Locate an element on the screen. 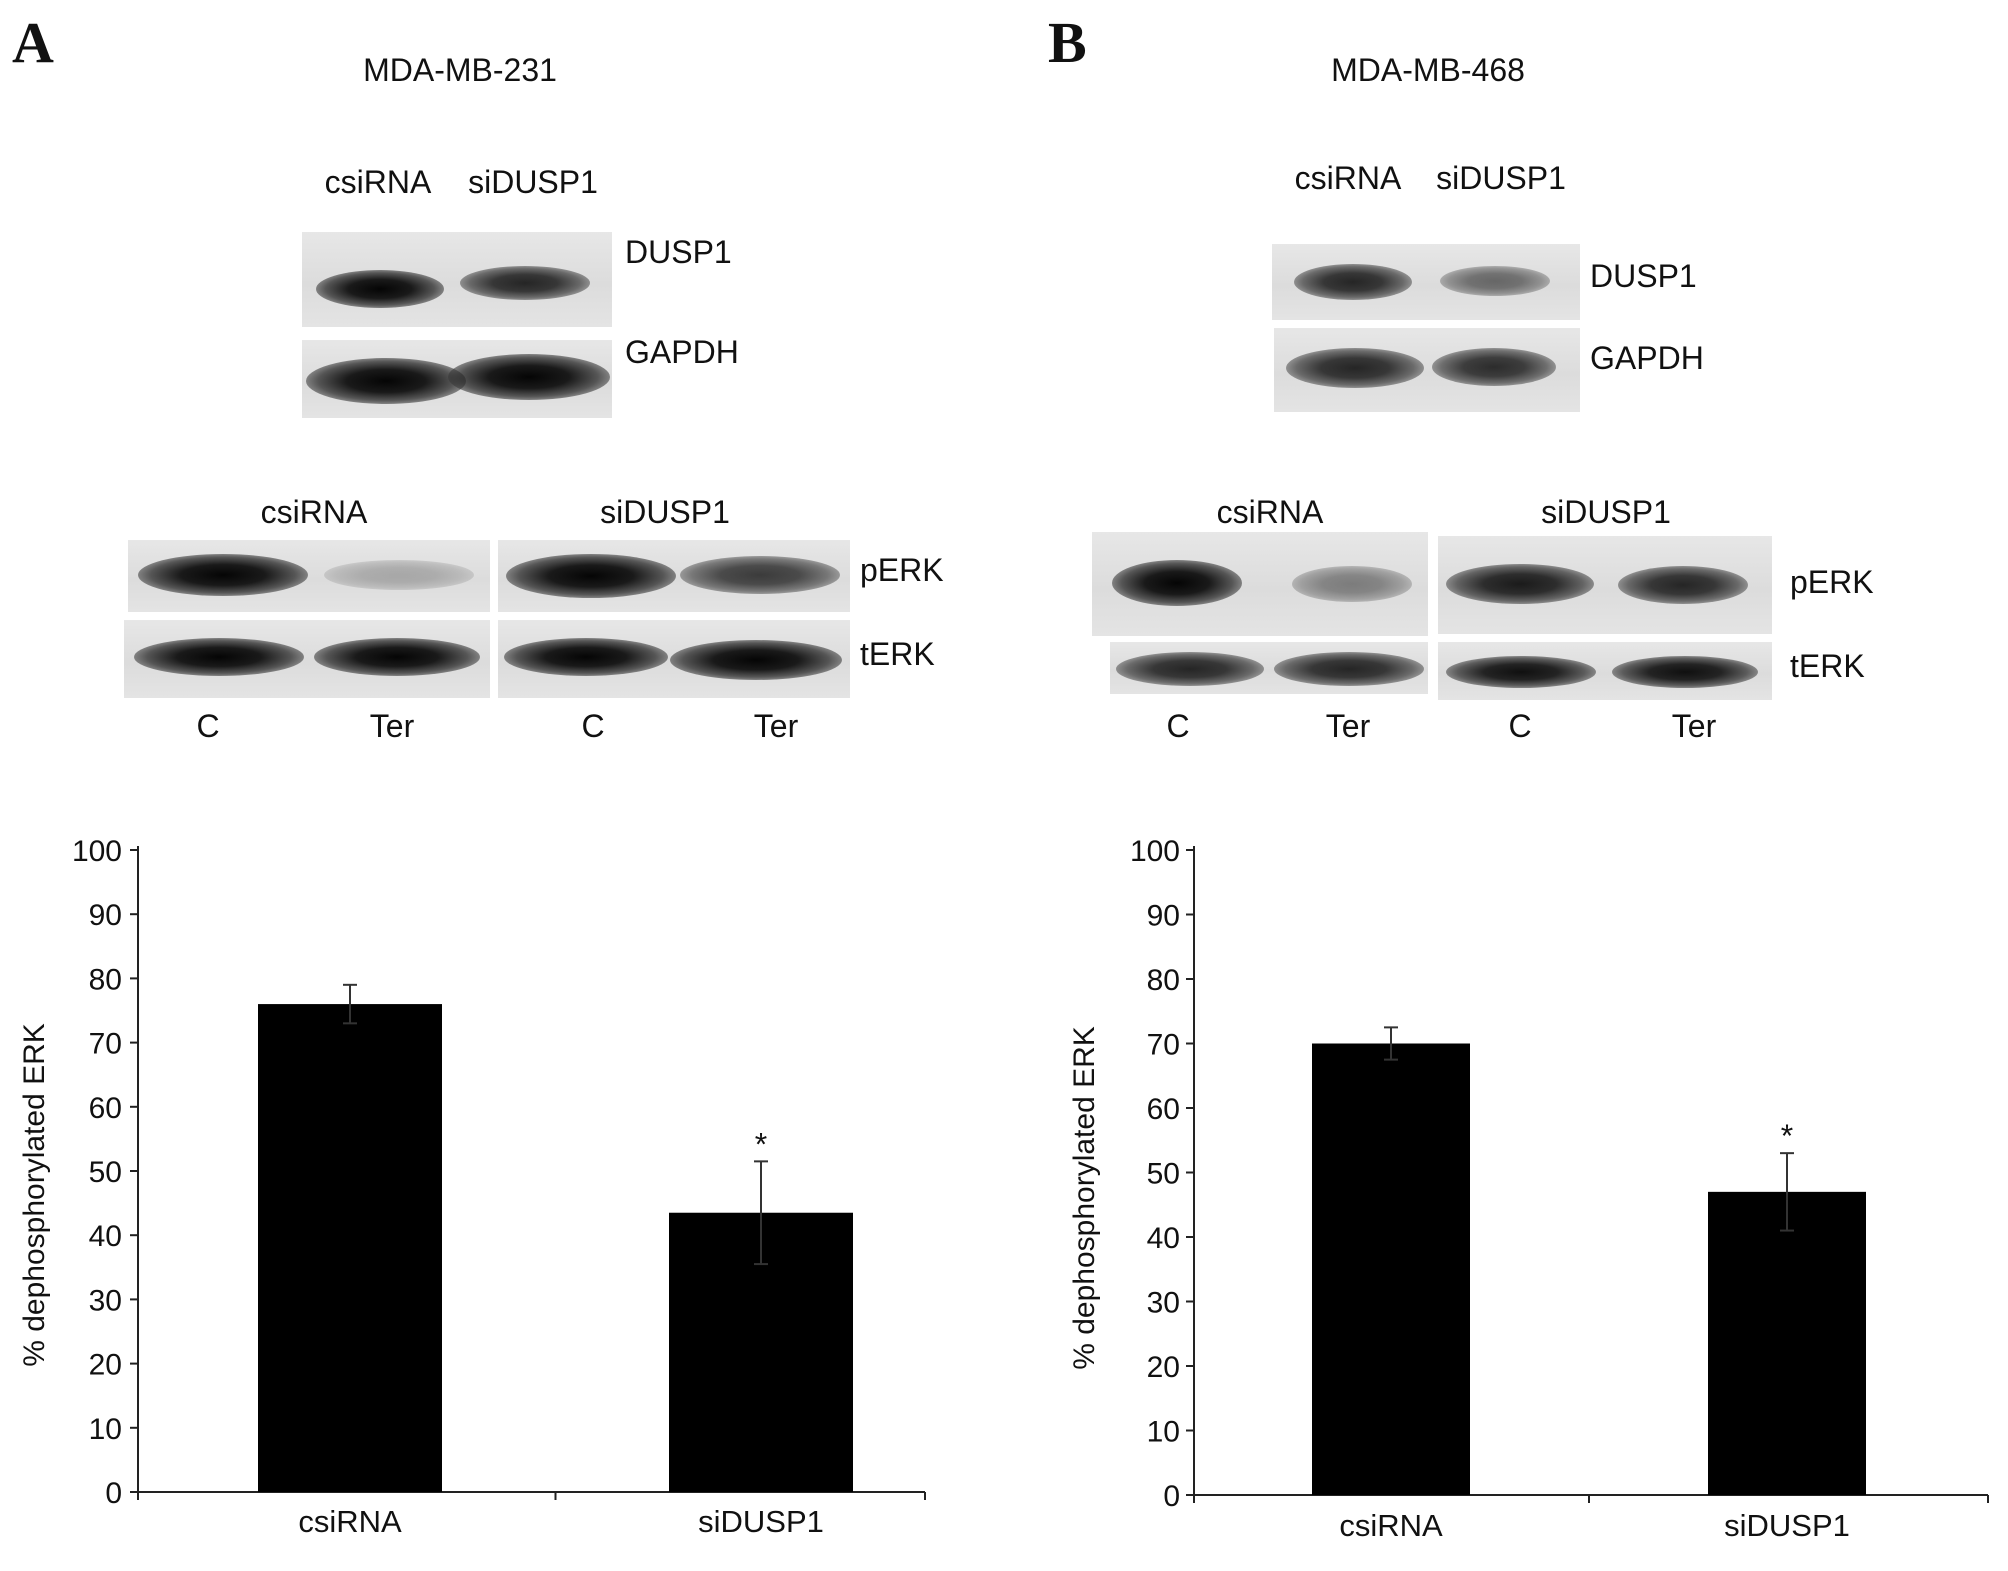  chart-a-ytick-label-90: 90 is located at coordinates (105, 915).